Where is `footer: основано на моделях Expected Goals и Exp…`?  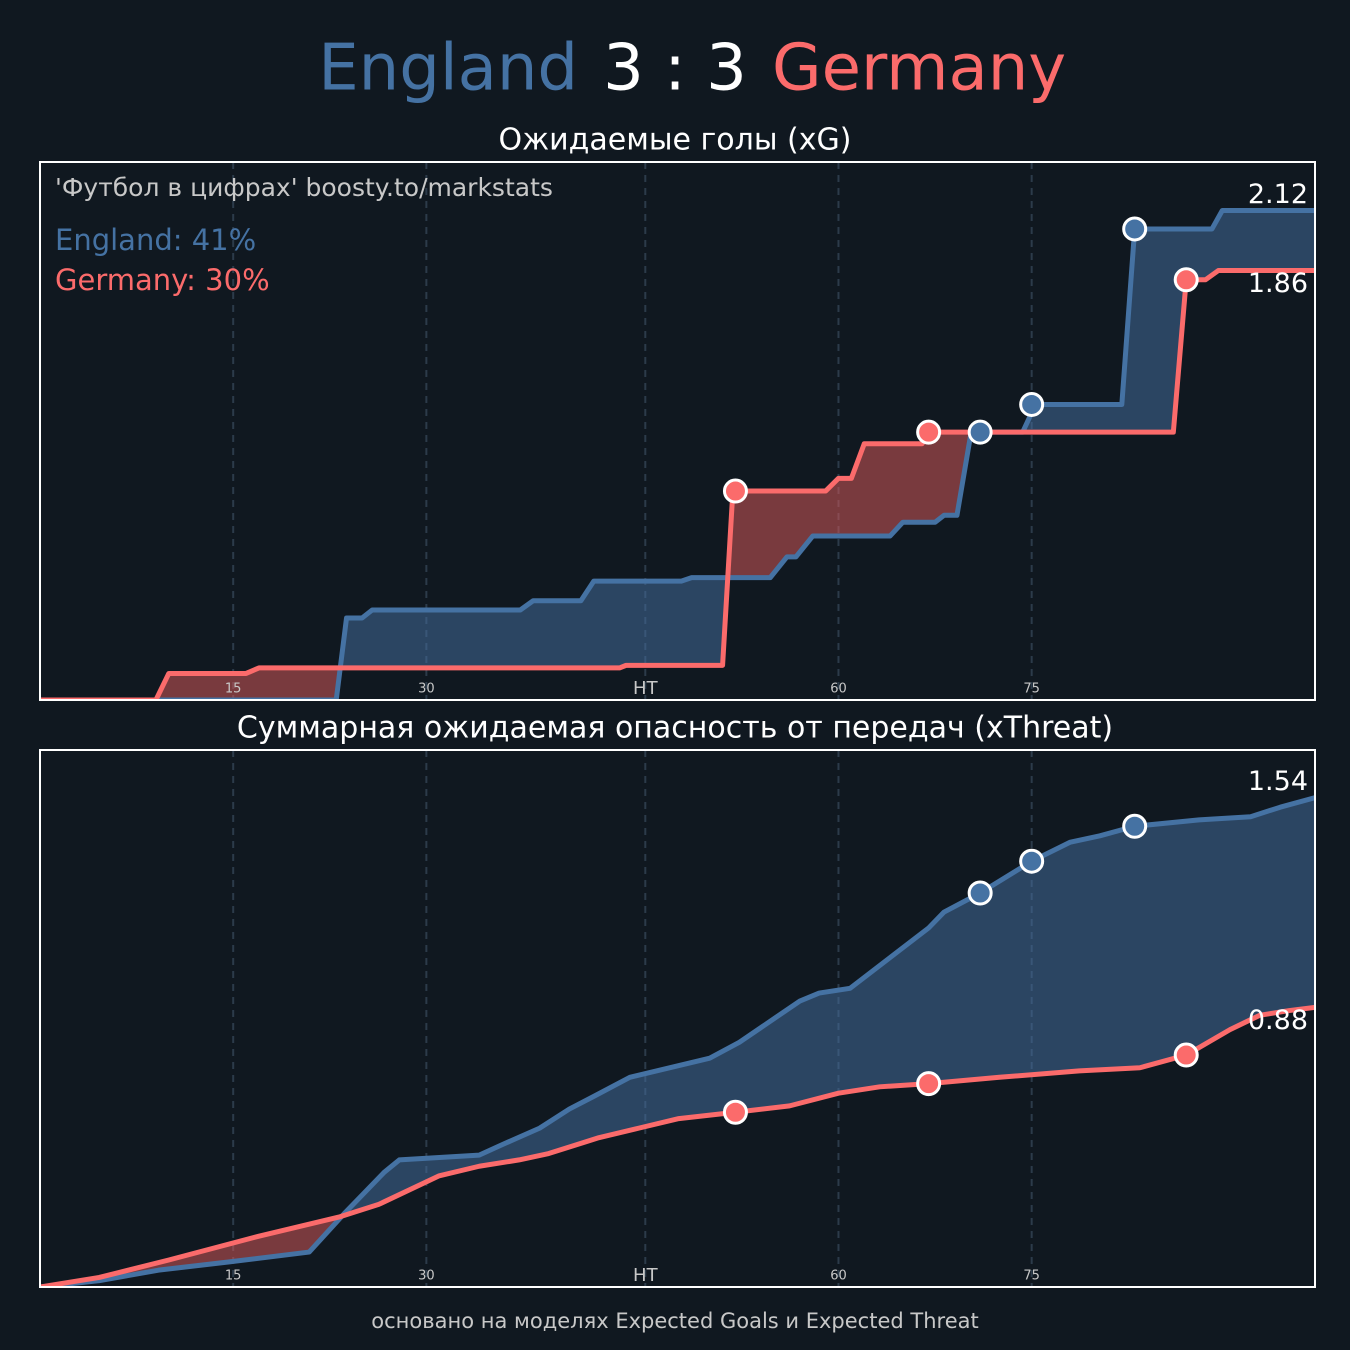
footer: основано на моделях Expected Goals и Exp… is located at coordinates (674, 1321).